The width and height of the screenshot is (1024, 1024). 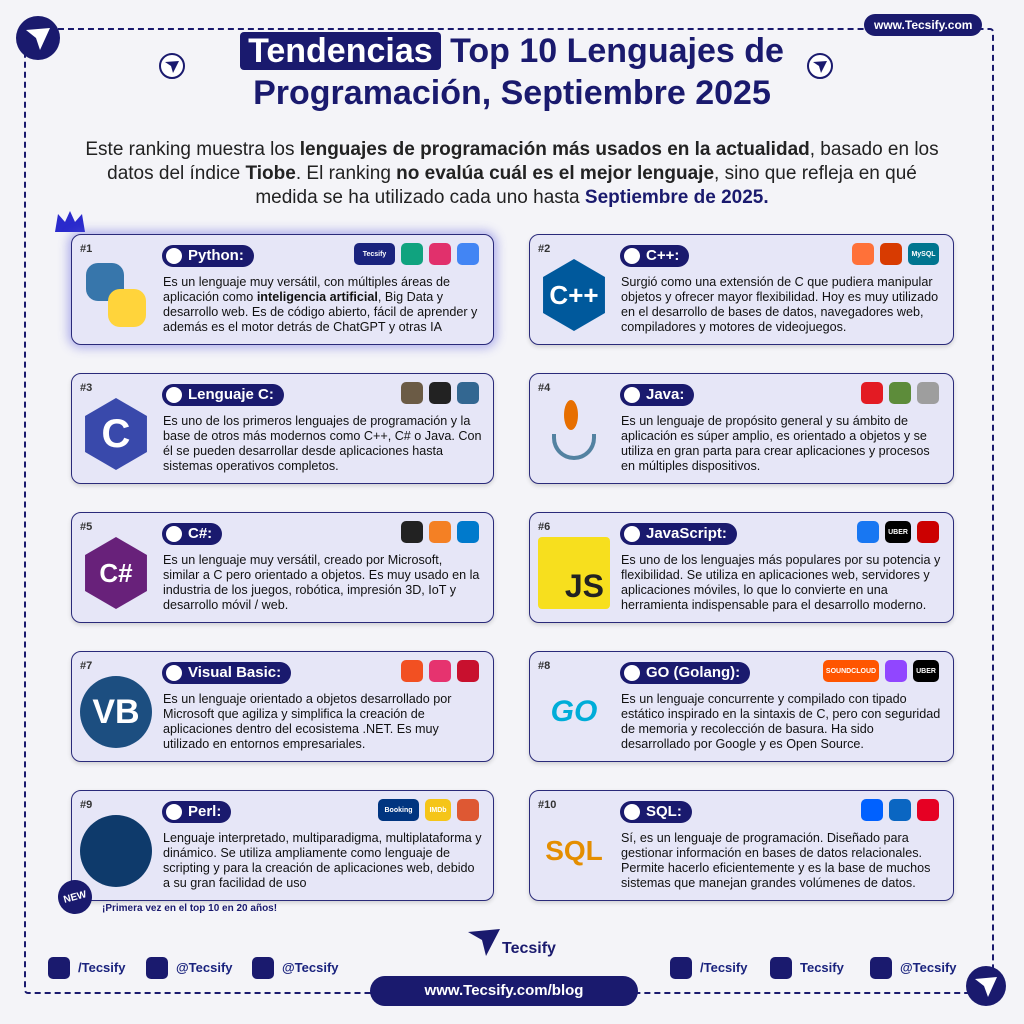 What do you see at coordinates (317, 297) in the screenshot?
I see `description-segment: inteligencia artificial` at bounding box center [317, 297].